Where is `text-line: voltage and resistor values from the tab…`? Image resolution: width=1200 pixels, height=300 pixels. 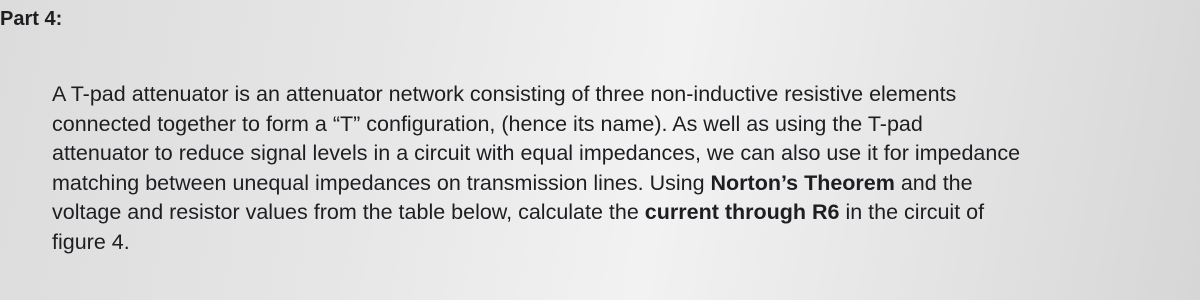 text-line: voltage and resistor values from the tab… is located at coordinates (536, 213).